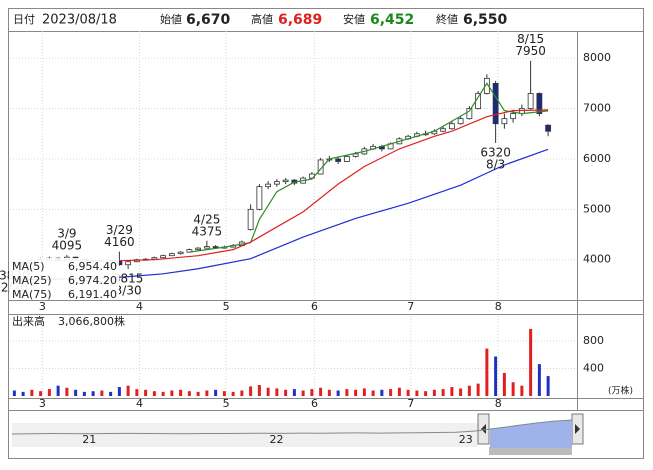 This screenshot has height=470, width=653. I want to click on x-tick-label: 4, so click(139, 403).